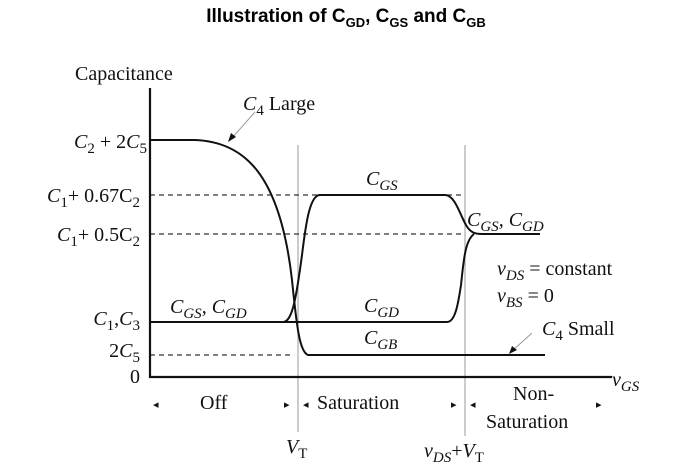 Image resolution: width=692 pixels, height=472 pixels. Describe the element at coordinates (135, 377) in the screenshot. I see `y-tick-0: 0` at that location.